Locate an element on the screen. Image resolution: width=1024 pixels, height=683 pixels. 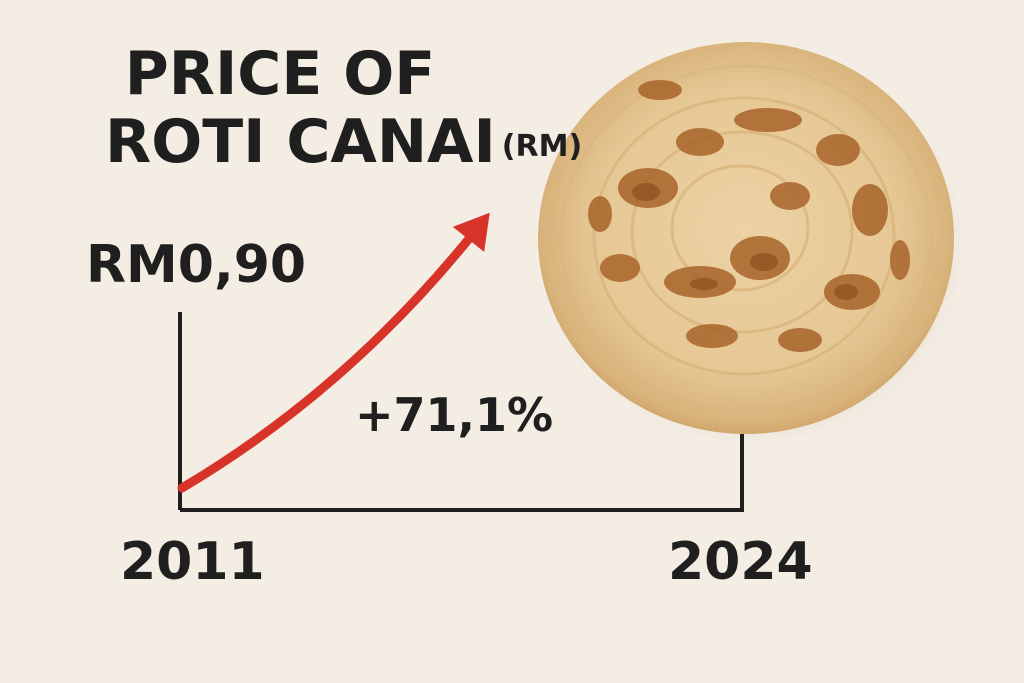
trend-arrow-head is located at coordinates (471, 232).